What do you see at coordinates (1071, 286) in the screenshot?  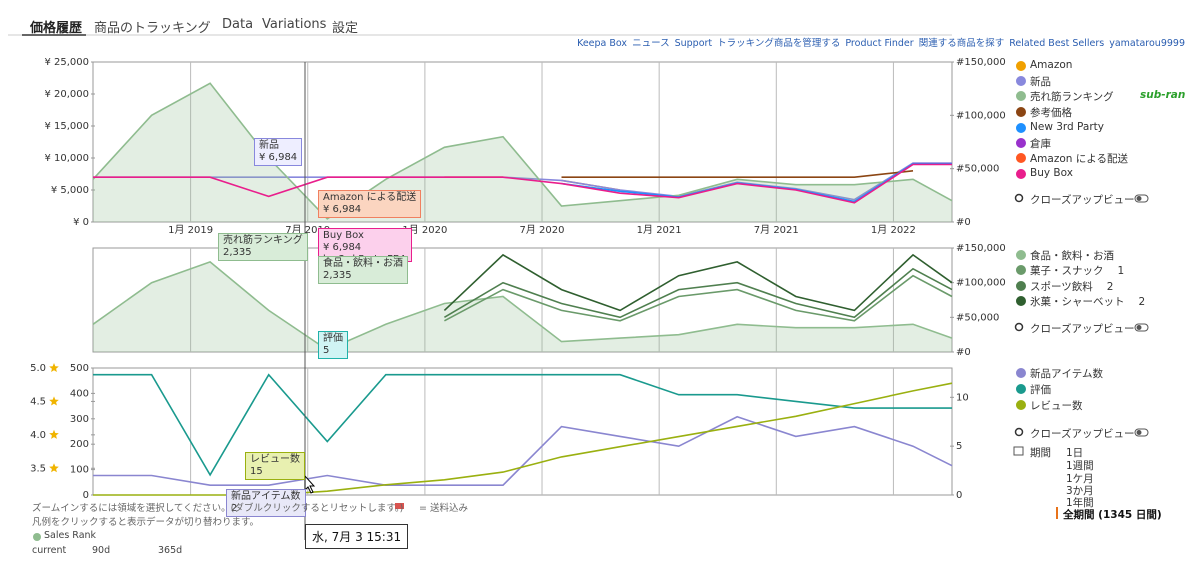 I see `legend-item: スポーツ飲料 2` at bounding box center [1071, 286].